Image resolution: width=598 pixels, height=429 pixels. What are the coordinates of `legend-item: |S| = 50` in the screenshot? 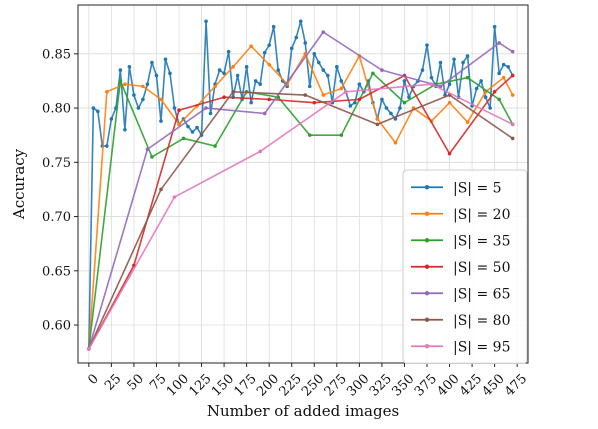 It's located at (460, 268).